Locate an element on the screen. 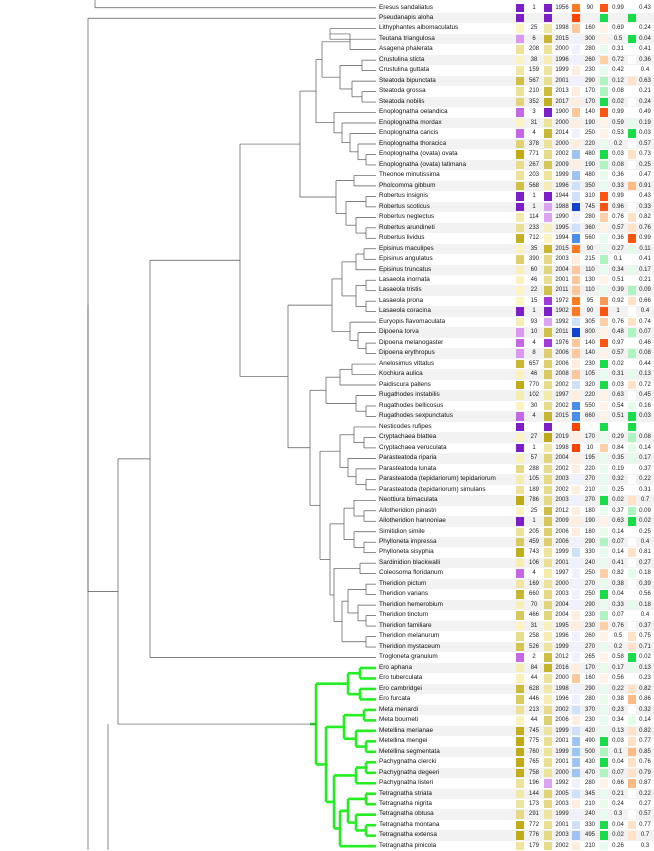 Image resolution: width=654 pixels, height=851 pixels. specimens-value: 743 is located at coordinates (533, 552).